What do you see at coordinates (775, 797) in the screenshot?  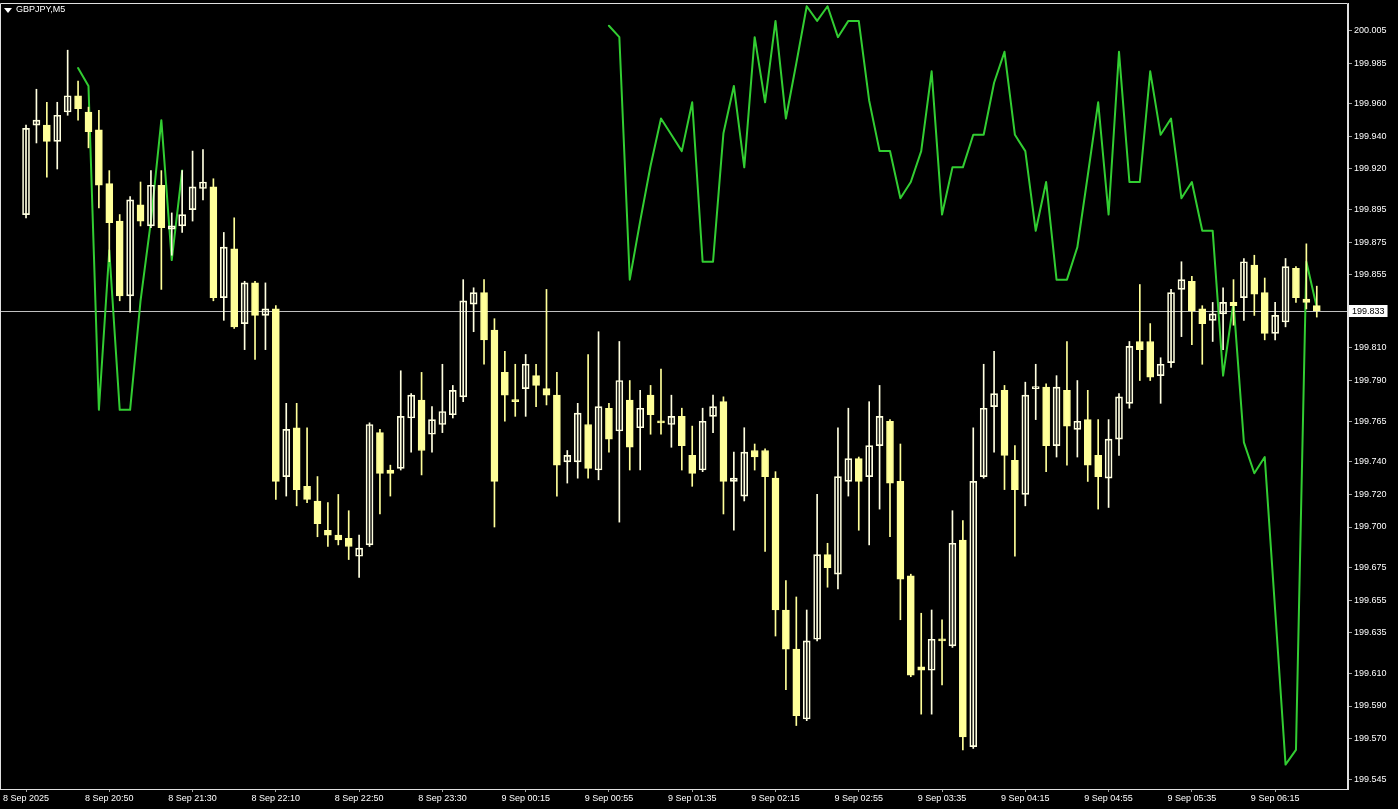 I see `x-tick-label: 9 Sep 02:15` at bounding box center [775, 797].